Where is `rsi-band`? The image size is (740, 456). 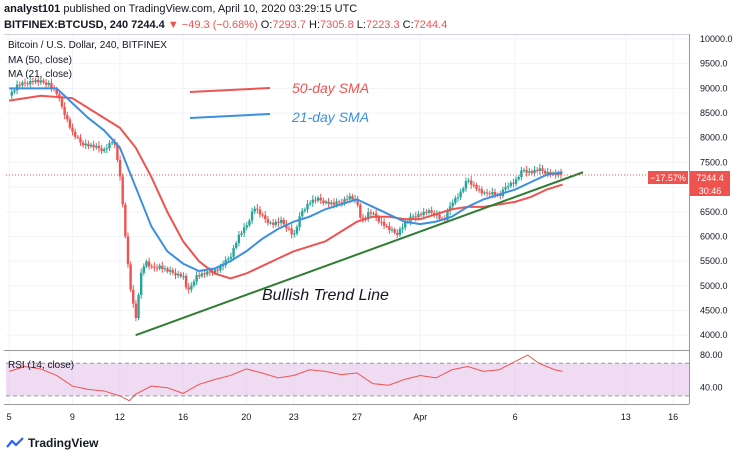
rsi-band is located at coordinates (347, 379).